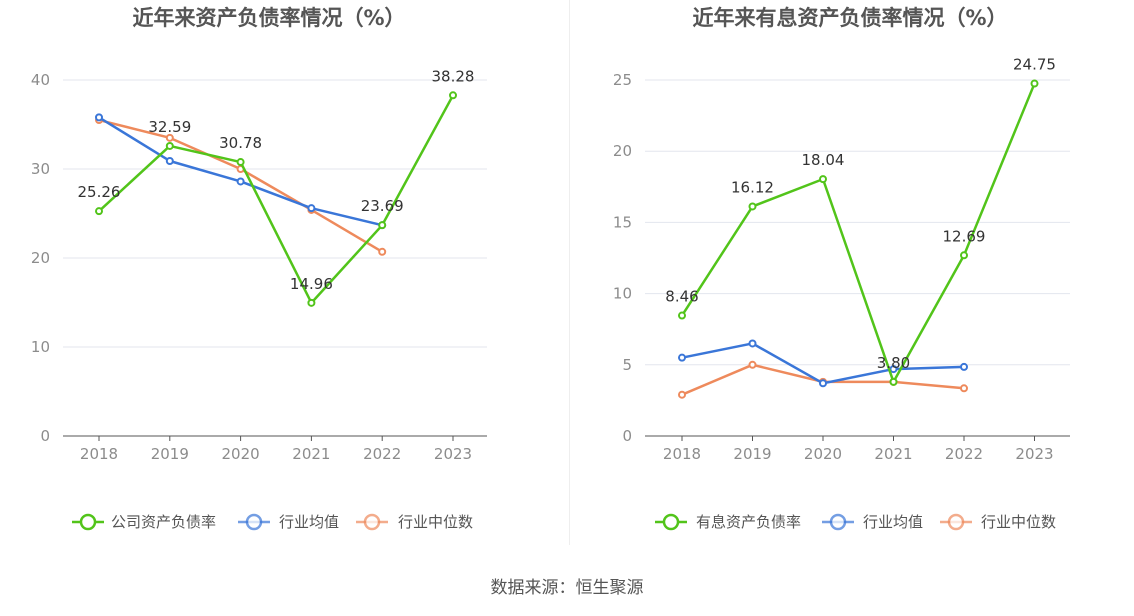 Image resolution: width=1134 pixels, height=616 pixels. What do you see at coordinates (453, 76) in the screenshot?
I see `data-label: 38.28` at bounding box center [453, 76].